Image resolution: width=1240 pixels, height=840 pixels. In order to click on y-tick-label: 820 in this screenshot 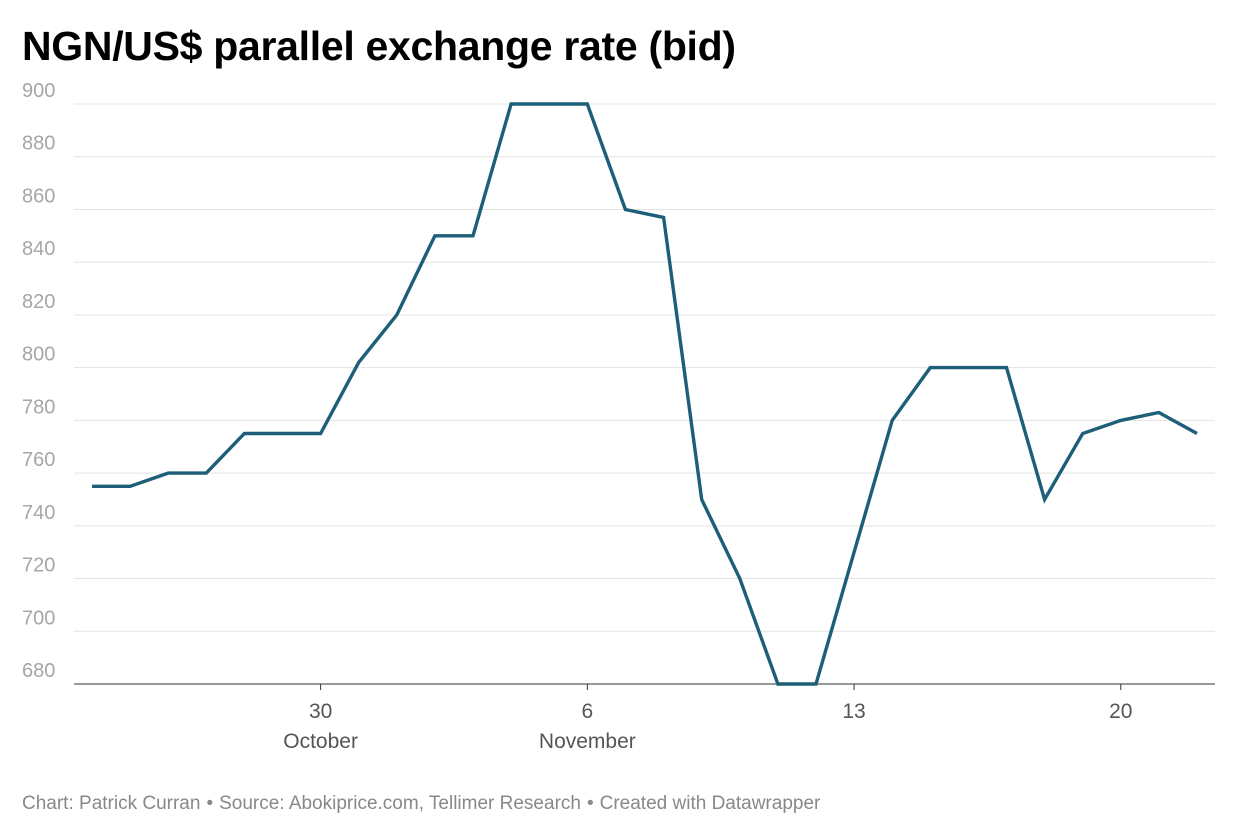, I will do `click(38, 302)`.